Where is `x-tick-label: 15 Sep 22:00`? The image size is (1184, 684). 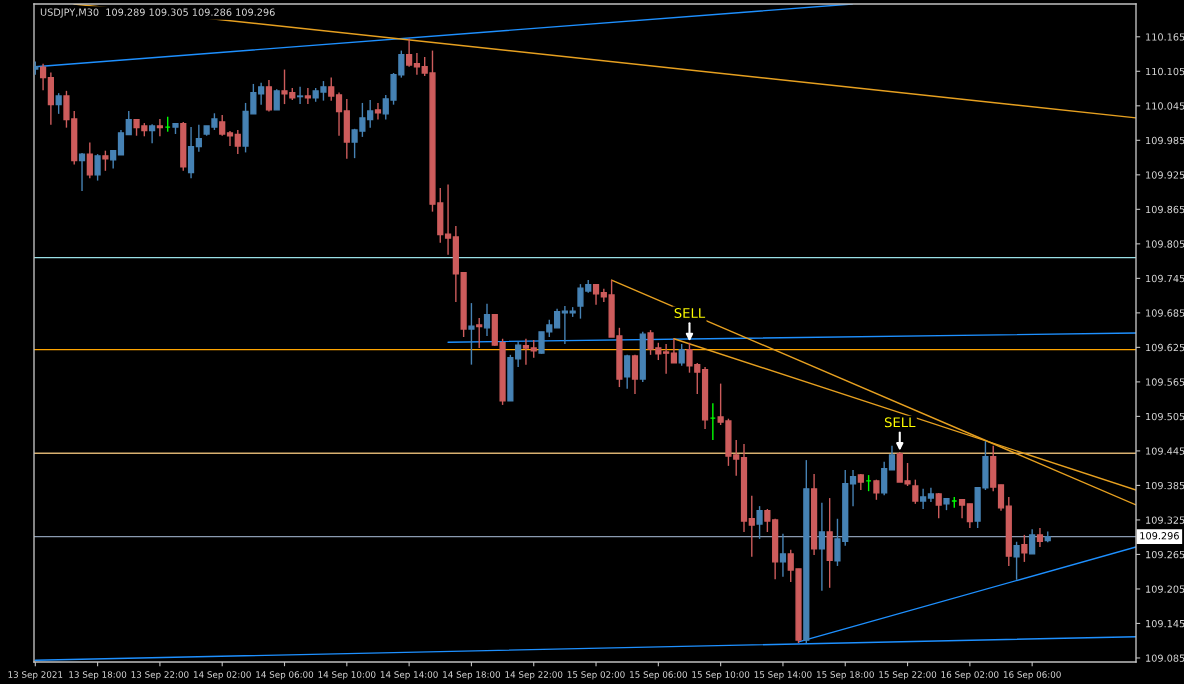 x-tick-label: 15 Sep 22:00 is located at coordinates (908, 675).